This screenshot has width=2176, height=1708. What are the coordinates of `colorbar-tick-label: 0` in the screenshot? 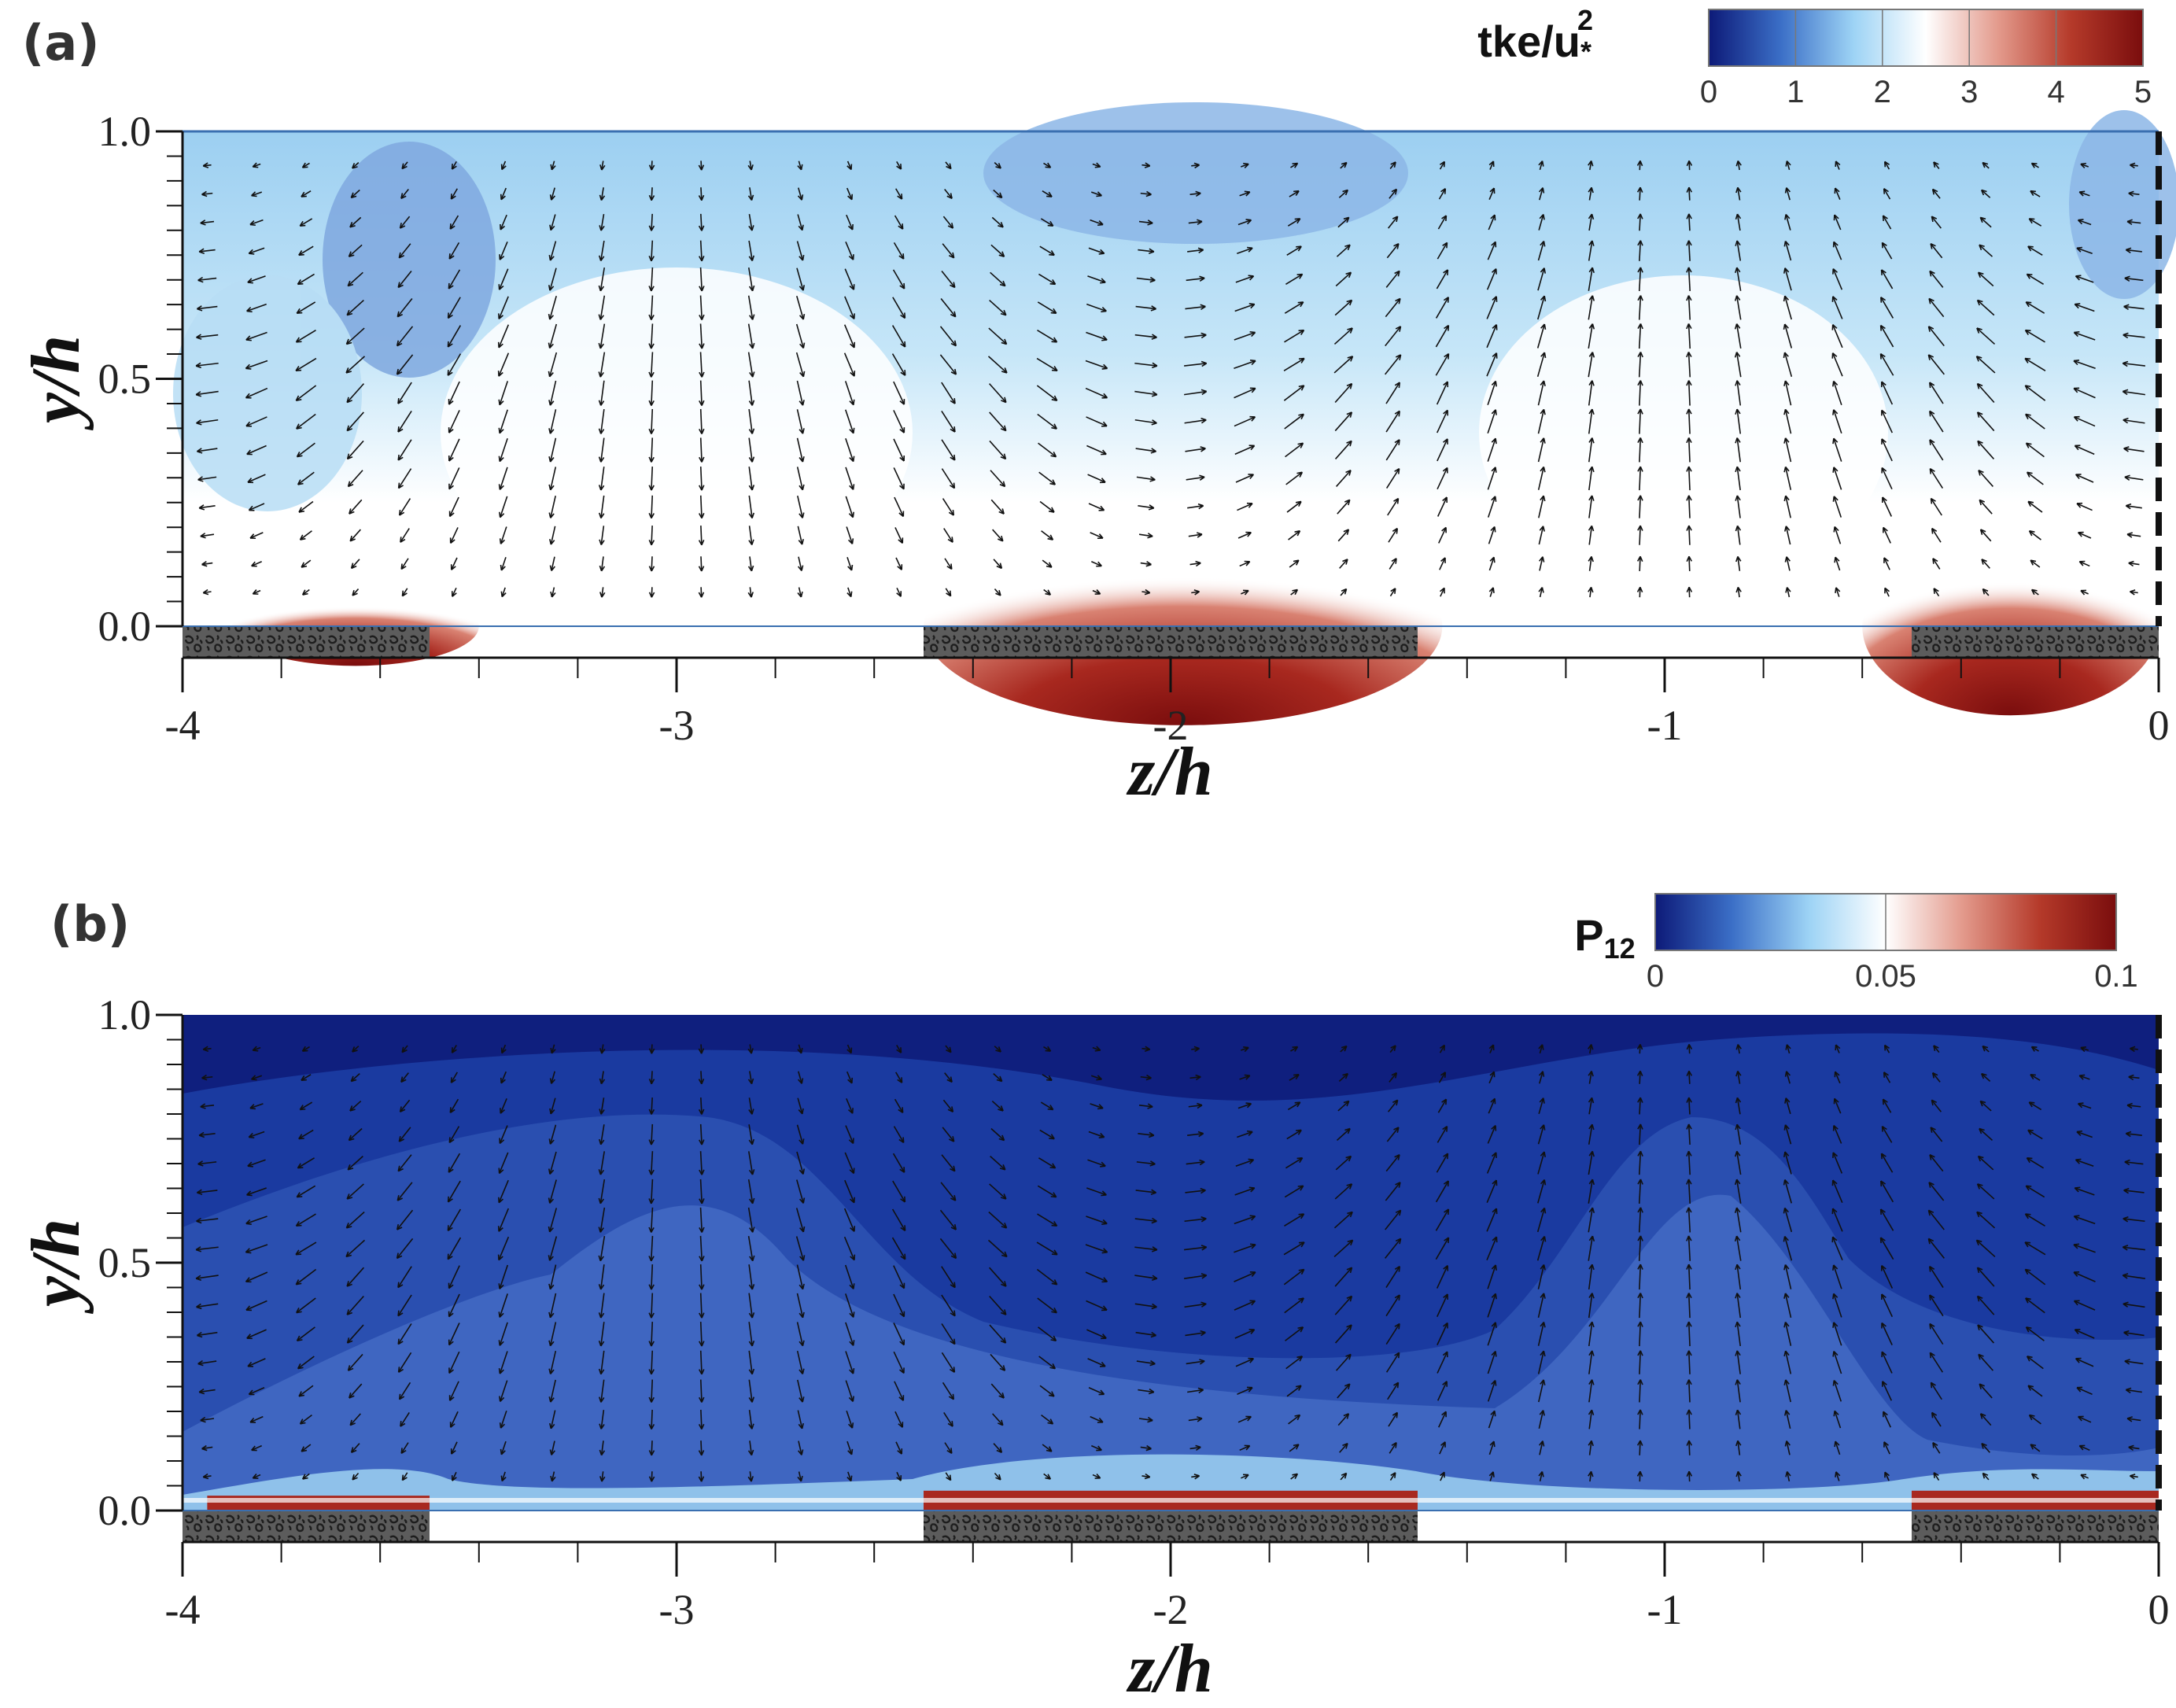 It's located at (1708, 92).